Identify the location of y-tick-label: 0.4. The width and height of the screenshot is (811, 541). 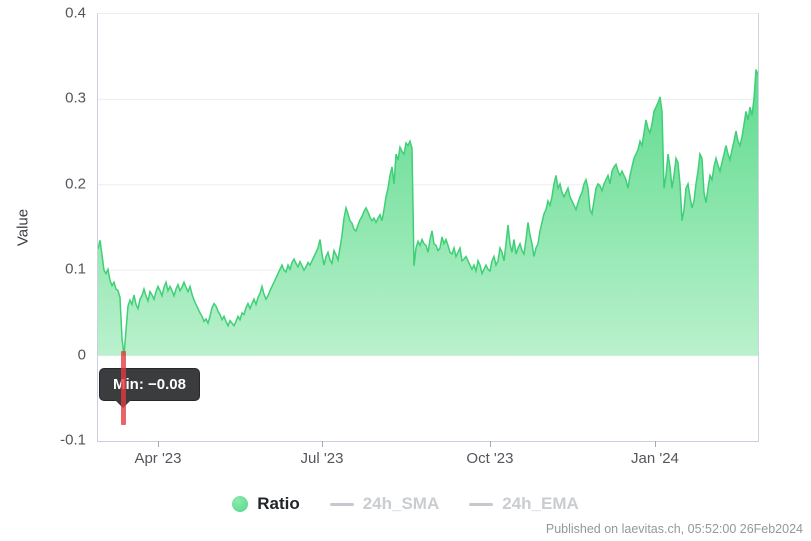
(75, 13).